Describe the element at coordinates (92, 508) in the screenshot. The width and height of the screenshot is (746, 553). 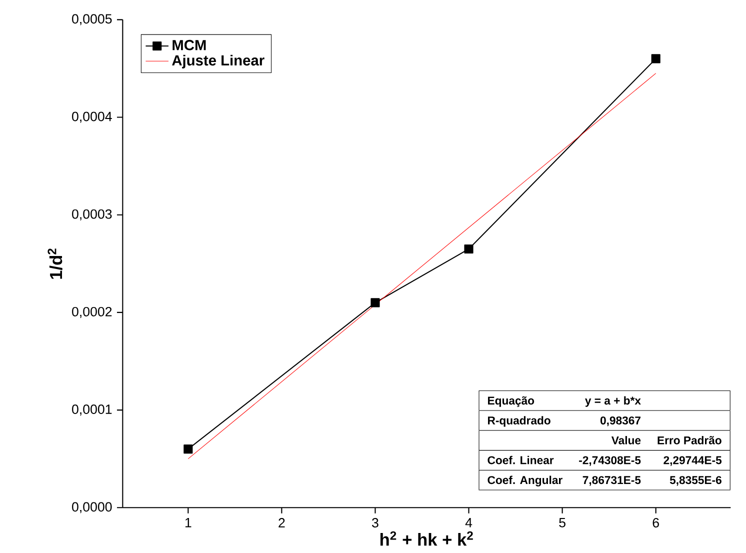
I see `y-tick-label: 0,0000` at that location.